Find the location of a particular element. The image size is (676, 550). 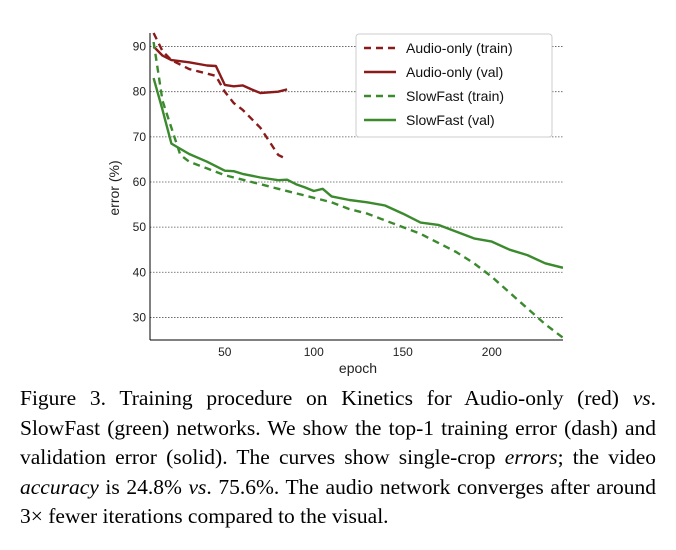

legend-label-3: SlowFast (train) is located at coordinates (455, 96).